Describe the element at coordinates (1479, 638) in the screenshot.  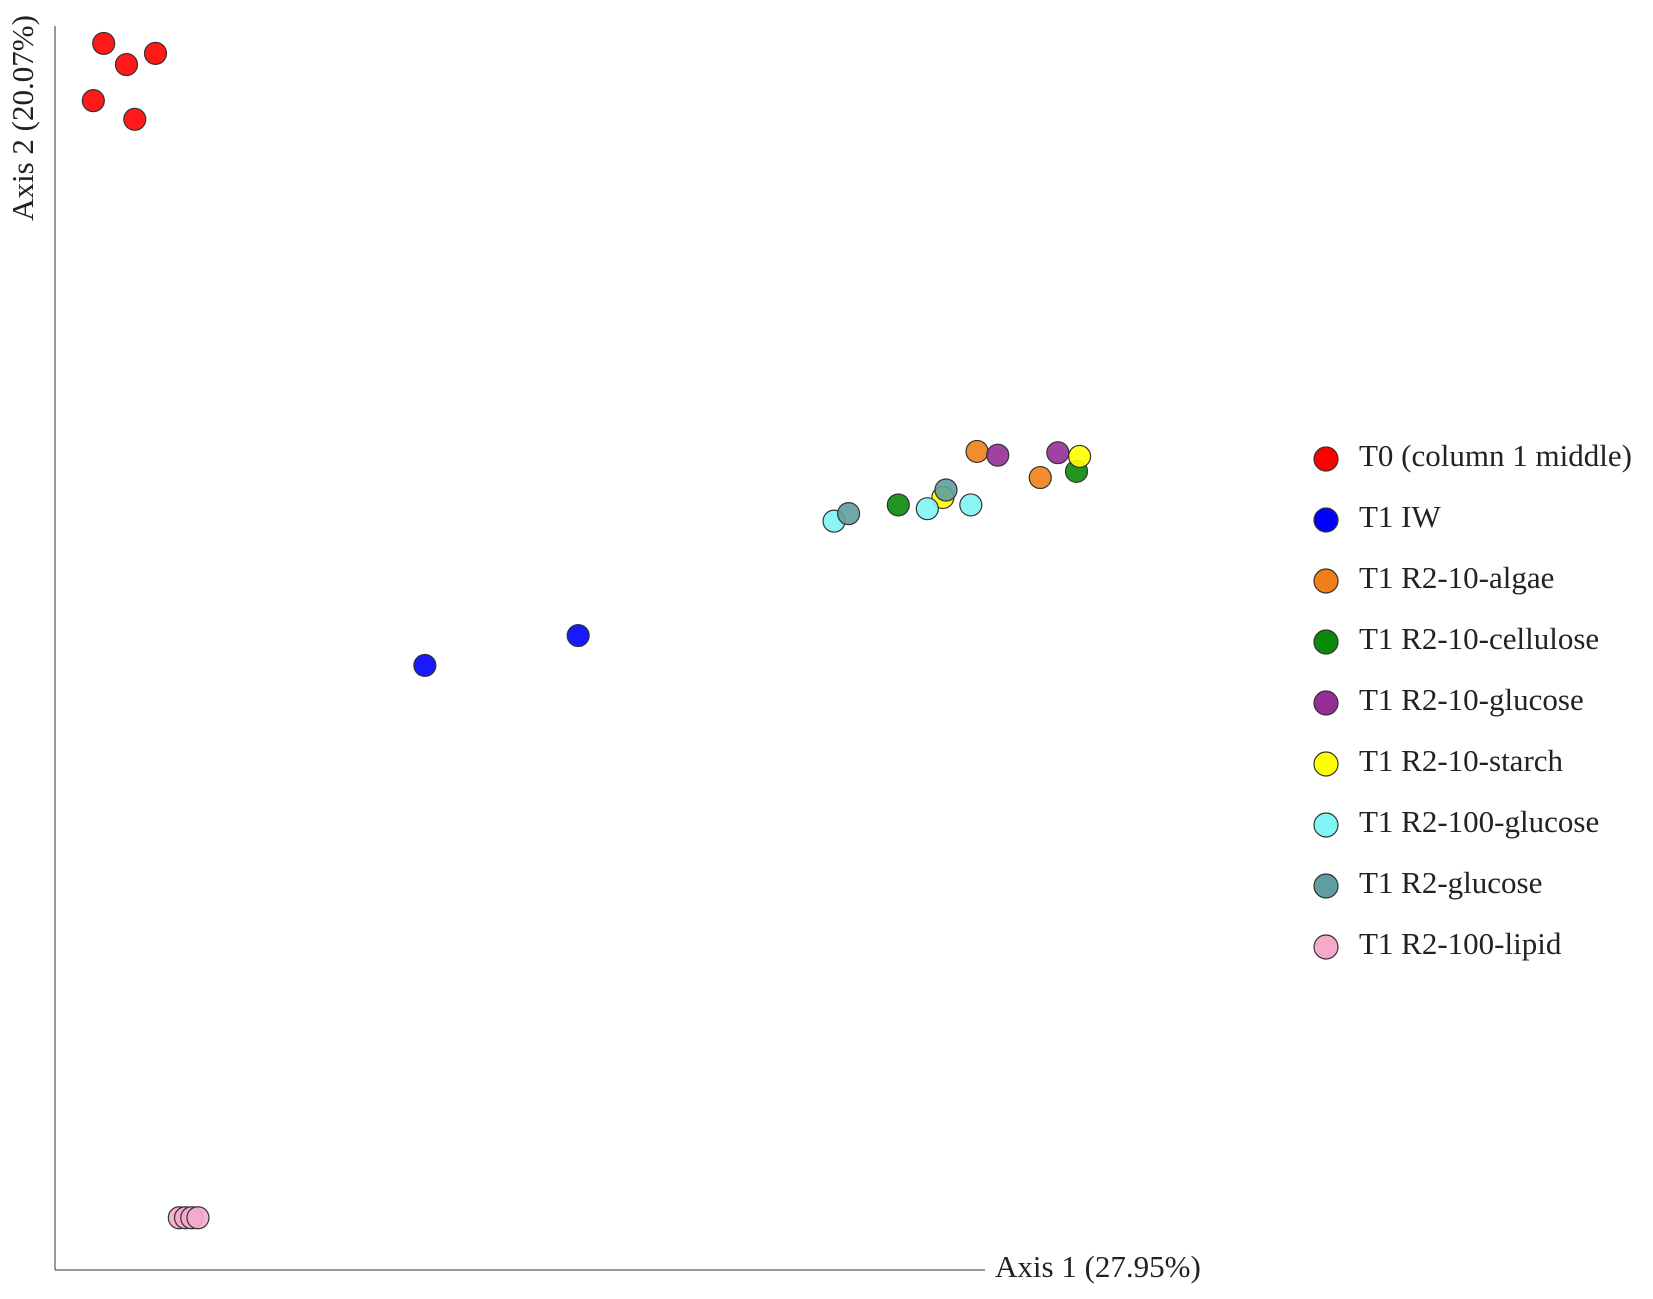
I see `legend-label: T1 R2-10-cellulose` at that location.